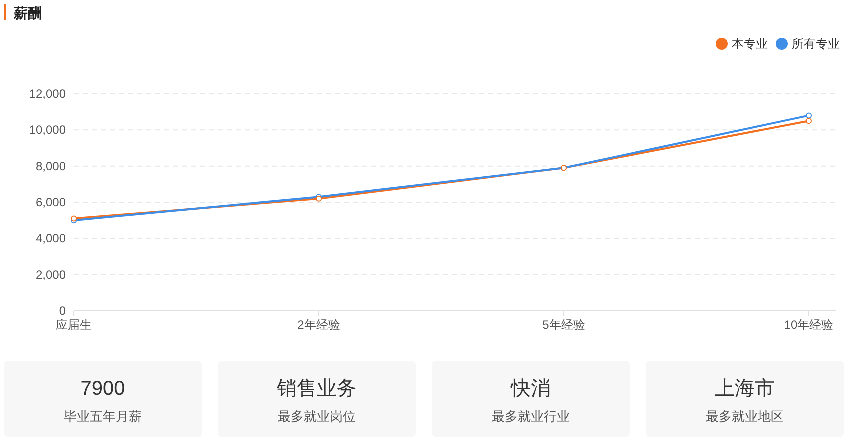 Image resolution: width=848 pixels, height=445 pixels. I want to click on text: 快消, so click(531, 389).